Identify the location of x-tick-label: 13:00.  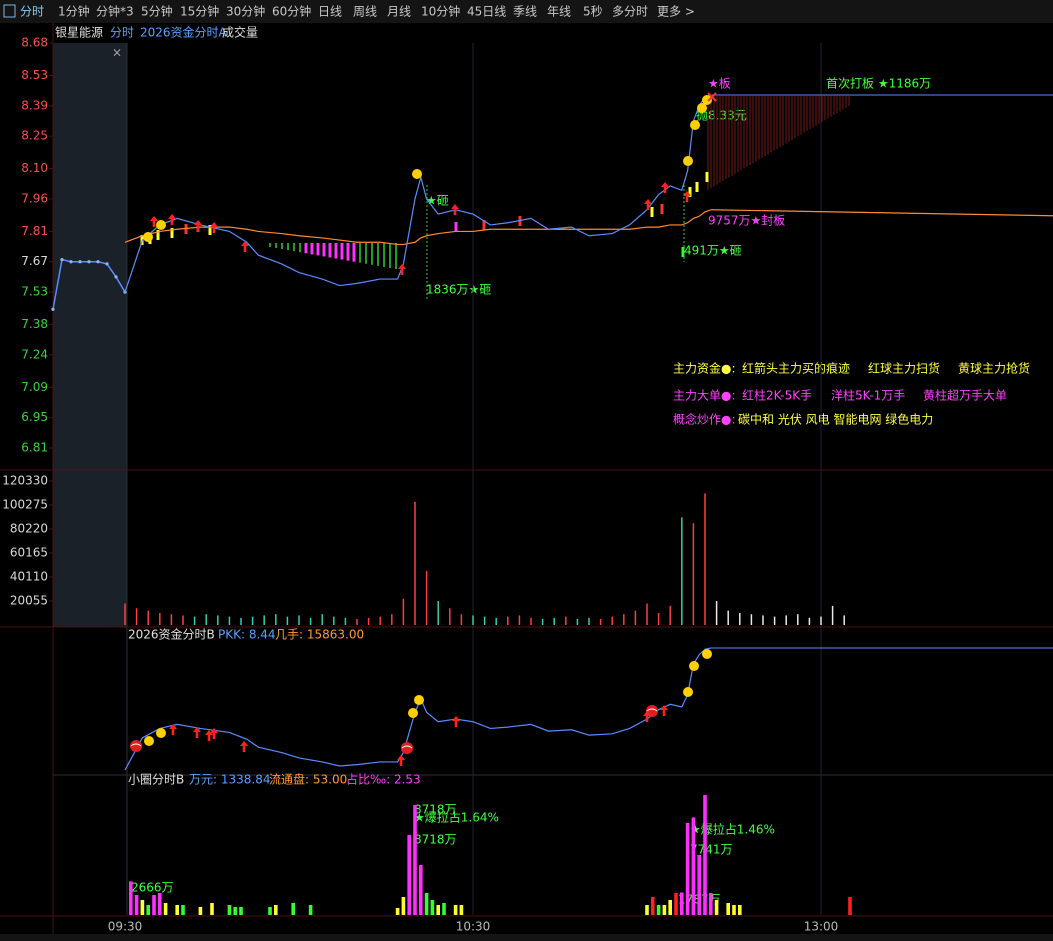
(821, 927).